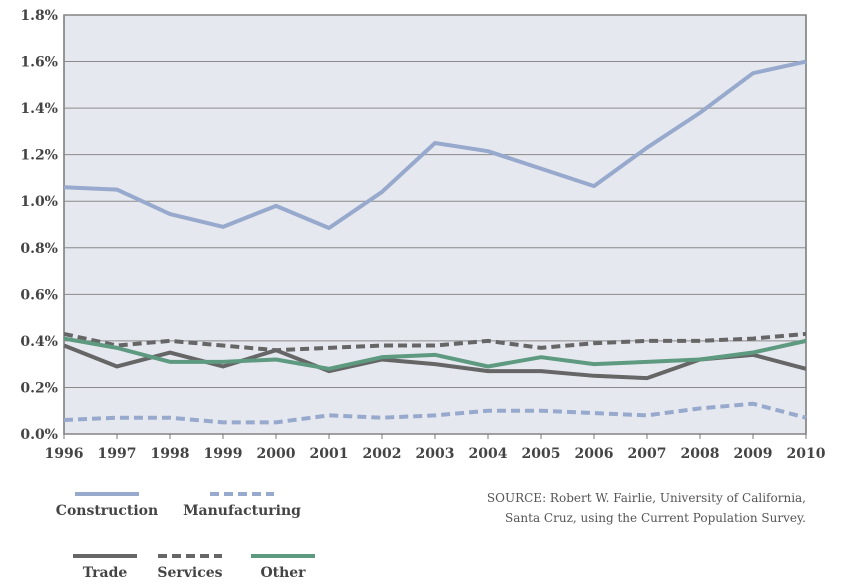 The height and width of the screenshot is (584, 845). I want to click on y-tick-label: 1.6%, so click(39, 63).